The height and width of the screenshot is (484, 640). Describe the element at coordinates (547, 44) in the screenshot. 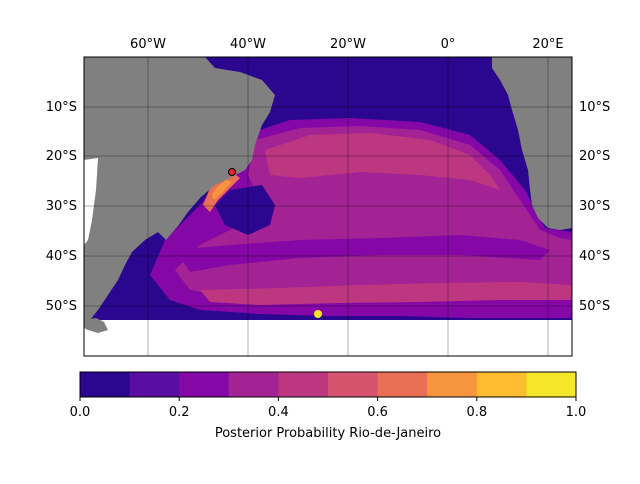

I see `lon-label-20e: 20°E` at that location.